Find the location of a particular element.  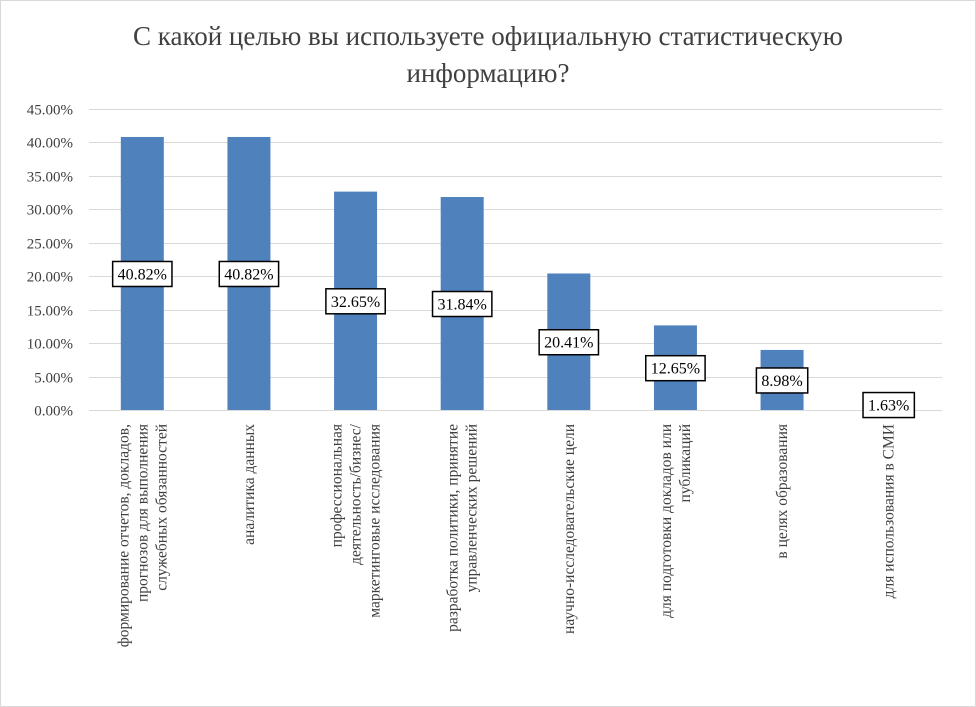

category-label: для использования в СМИ is located at coordinates (889, 511).